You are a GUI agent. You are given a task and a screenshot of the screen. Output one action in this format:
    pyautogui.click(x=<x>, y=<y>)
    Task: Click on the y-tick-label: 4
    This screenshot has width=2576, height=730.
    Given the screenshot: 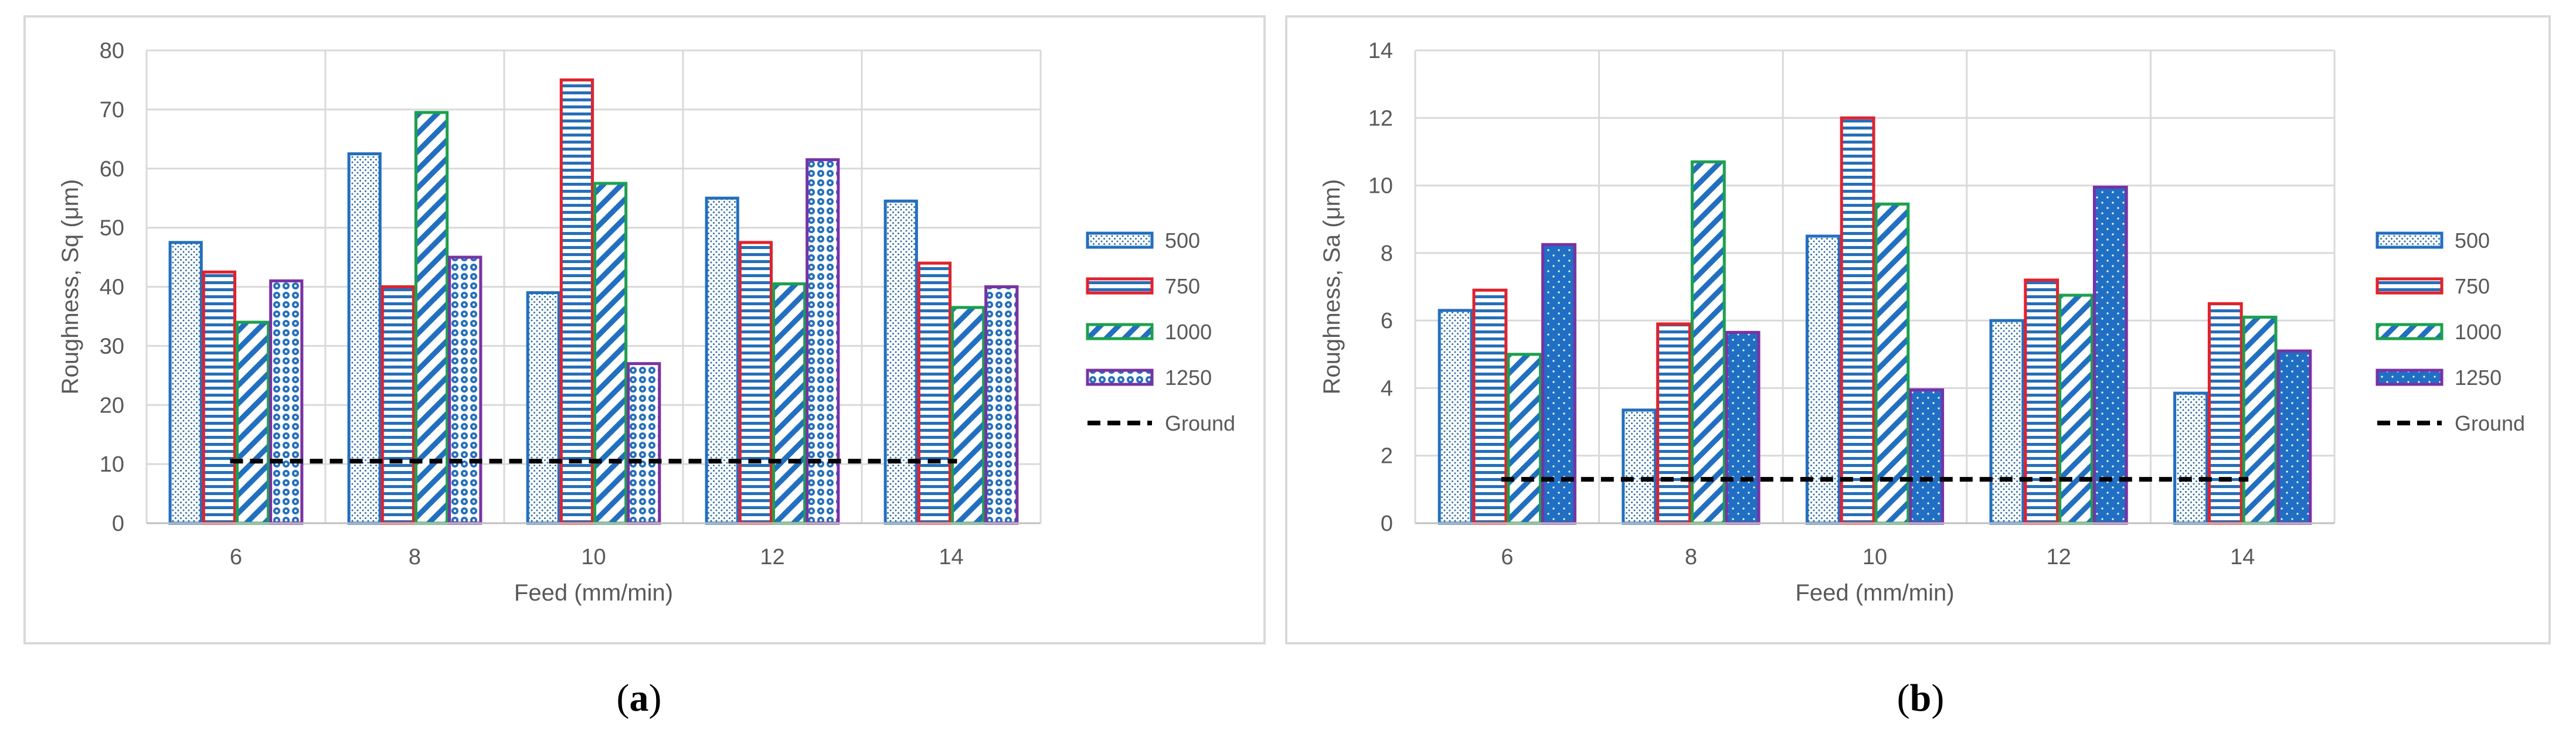 What is the action you would take?
    pyautogui.click(x=1387, y=388)
    